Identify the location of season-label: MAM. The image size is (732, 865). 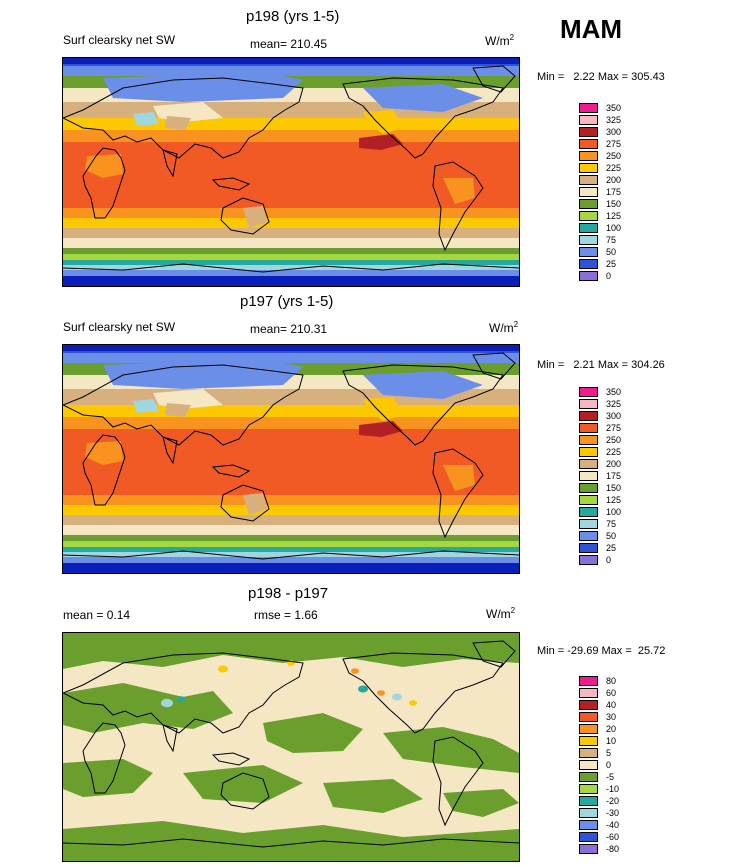
(591, 29).